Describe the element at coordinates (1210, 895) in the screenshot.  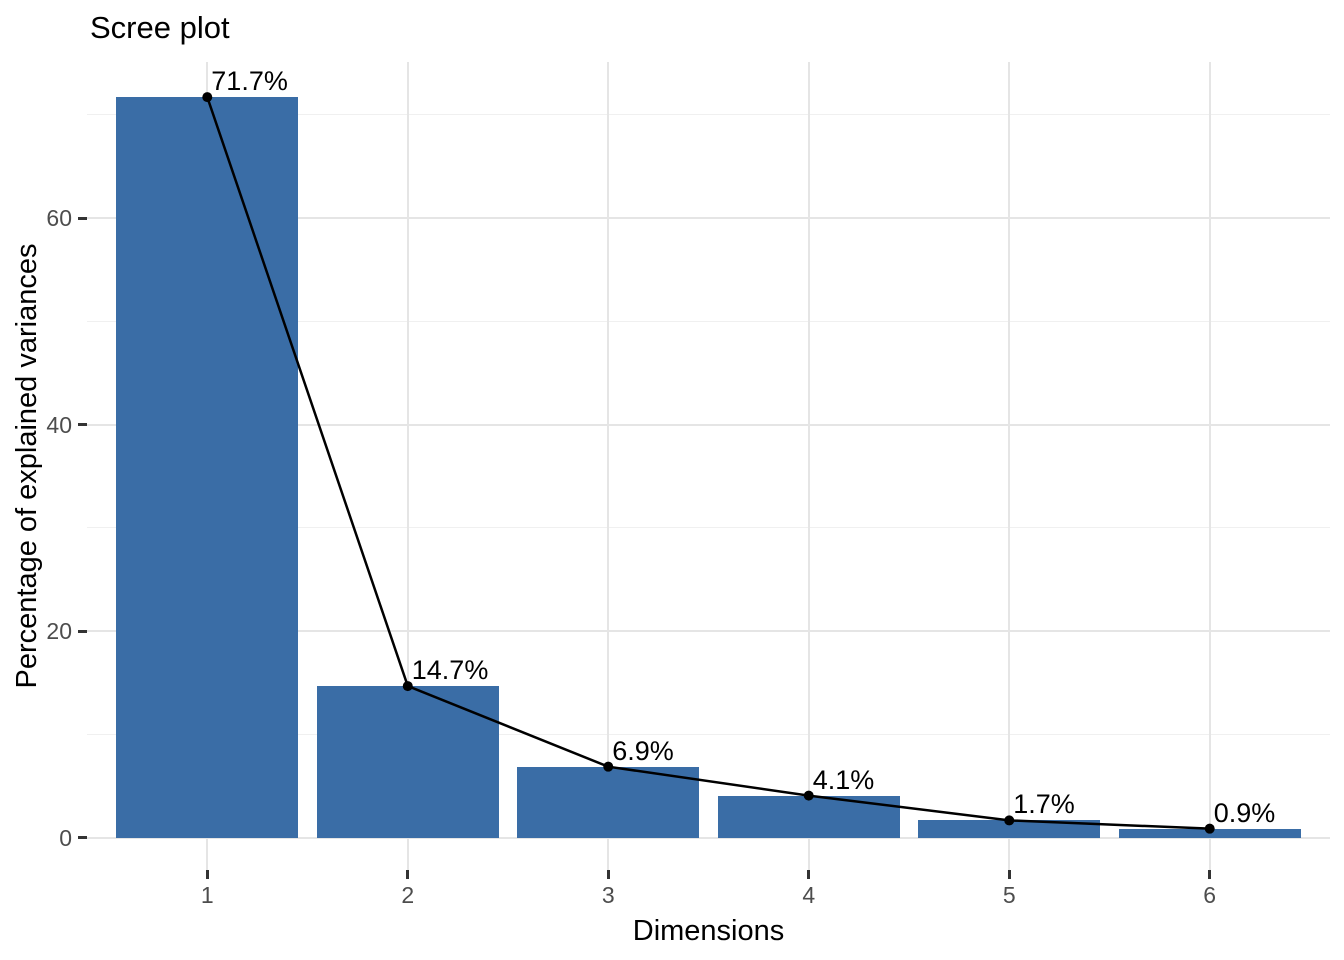
I see `x-tick-label: 6` at that location.